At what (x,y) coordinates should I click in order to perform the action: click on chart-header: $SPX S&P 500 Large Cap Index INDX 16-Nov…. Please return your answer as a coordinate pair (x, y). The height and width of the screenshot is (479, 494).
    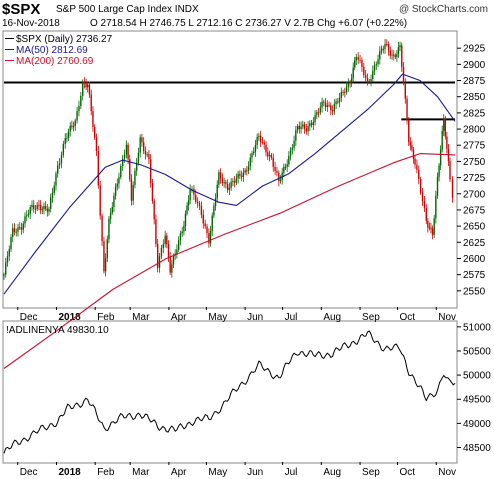
    Looking at the image, I should click on (247, 15).